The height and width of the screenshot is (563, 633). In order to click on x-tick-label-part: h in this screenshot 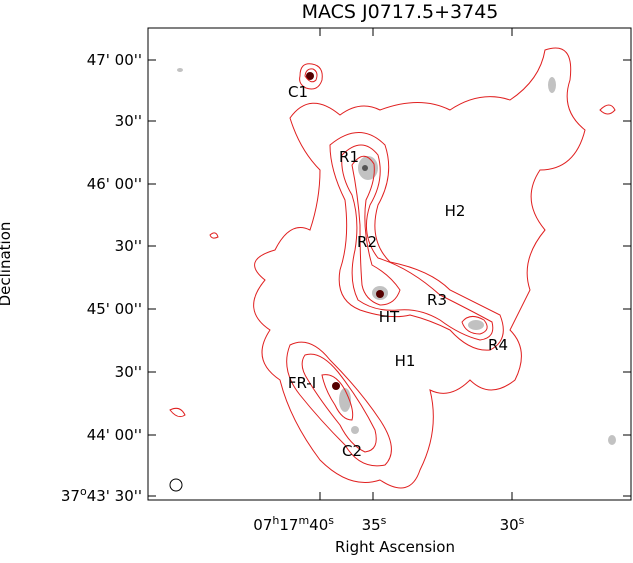, I will do `click(275, 520)`.